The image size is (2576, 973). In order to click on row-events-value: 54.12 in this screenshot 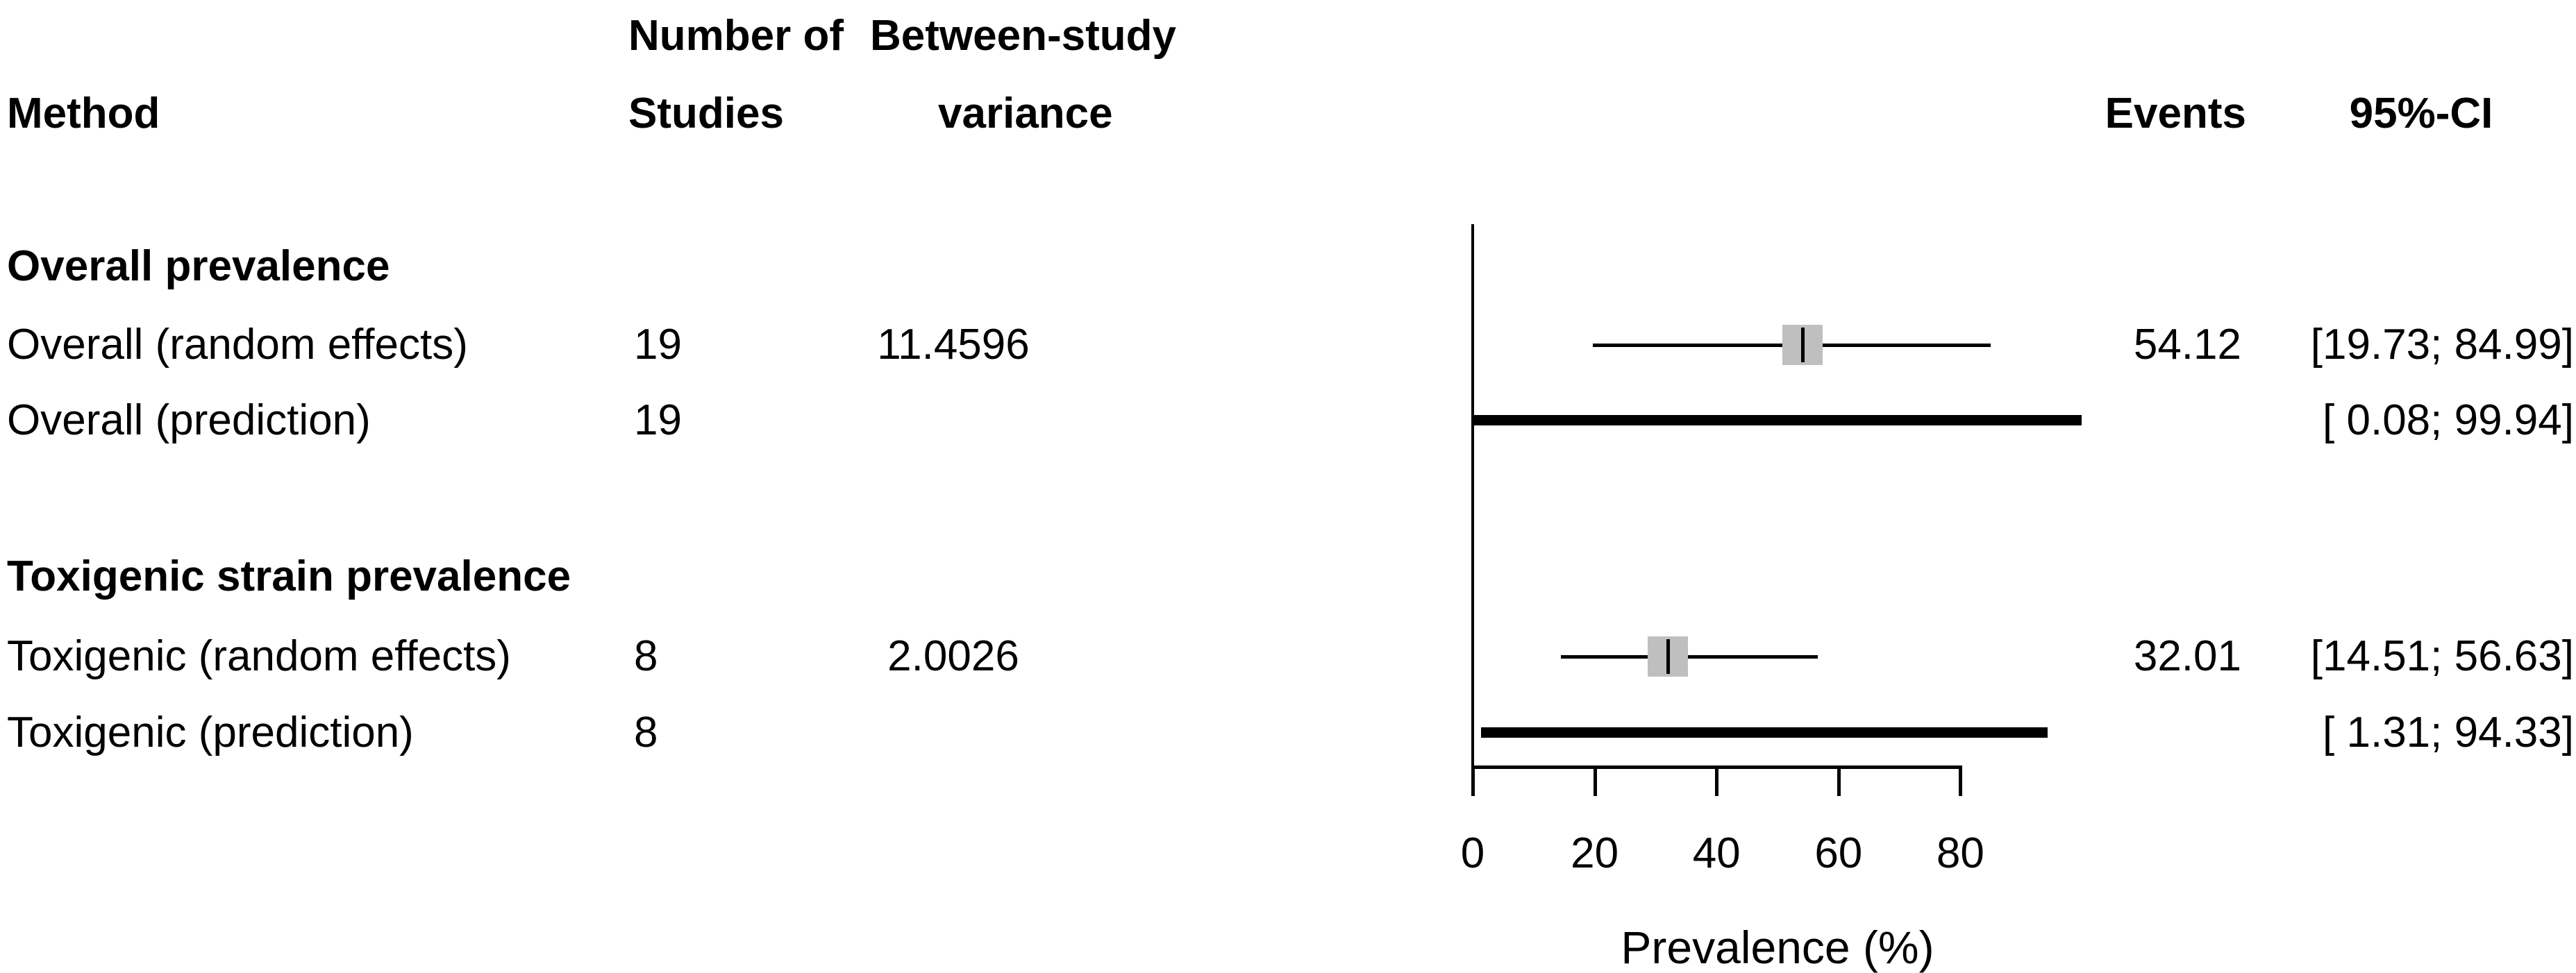, I will do `click(2187, 345)`.